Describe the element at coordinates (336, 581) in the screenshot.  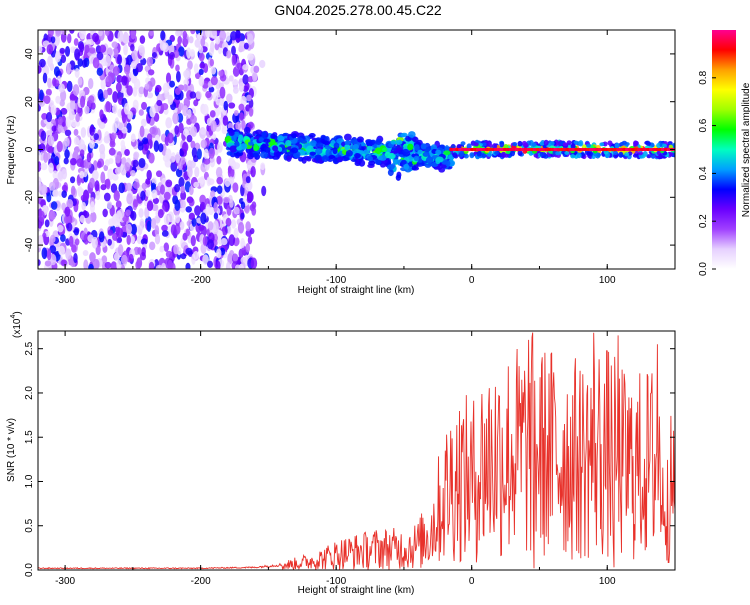
I see `snr-xtick-label: -100` at that location.